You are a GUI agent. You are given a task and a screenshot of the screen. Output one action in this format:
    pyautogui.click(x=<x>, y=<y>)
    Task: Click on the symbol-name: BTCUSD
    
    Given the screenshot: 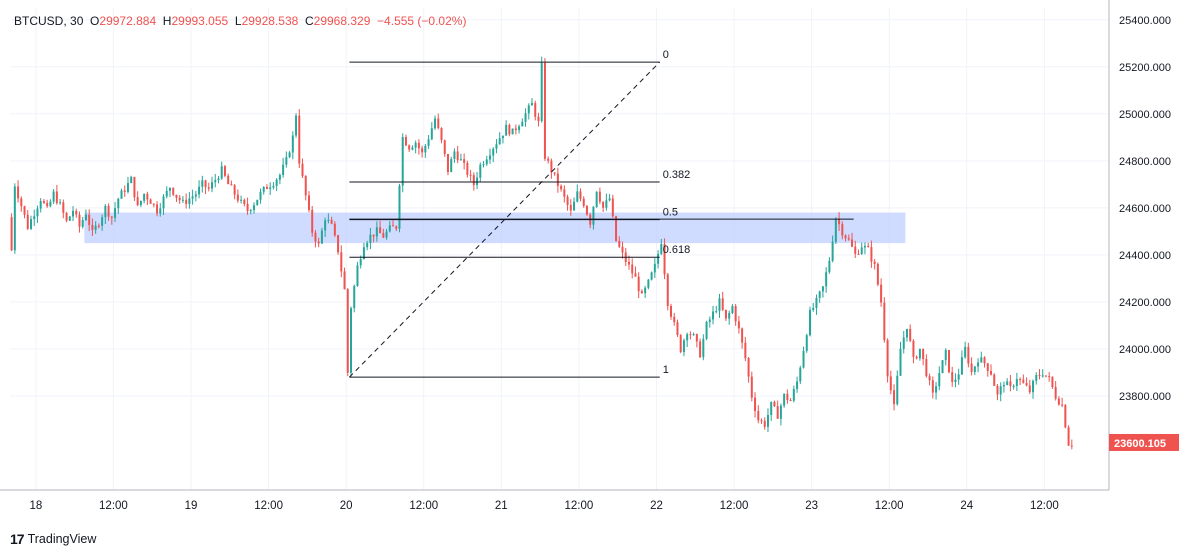 What is the action you would take?
    pyautogui.click(x=39, y=21)
    